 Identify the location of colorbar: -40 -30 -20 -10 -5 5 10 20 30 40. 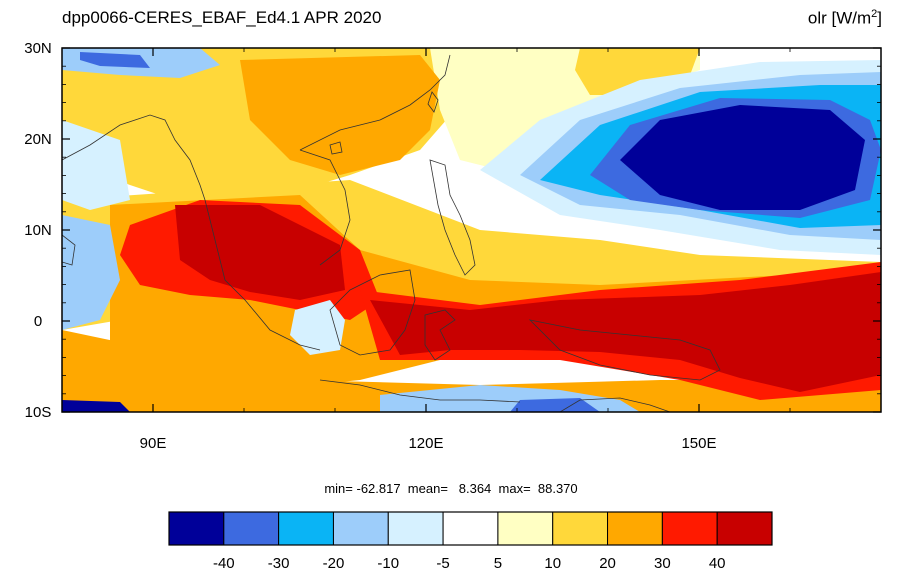
(470, 541).